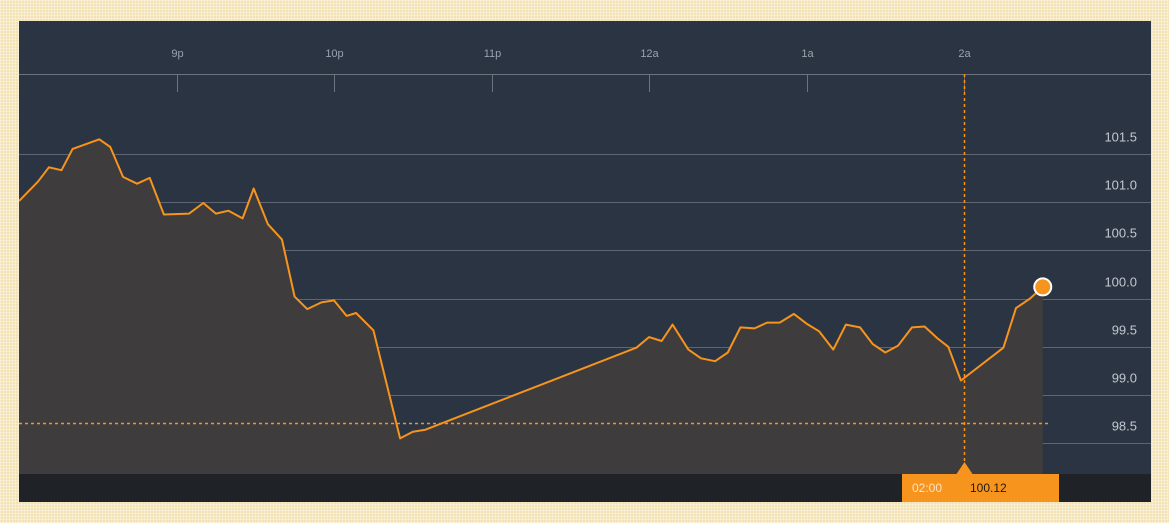 The image size is (1169, 523). Describe the element at coordinates (927, 488) in the screenshot. I see `readout-time: 02:00` at that location.